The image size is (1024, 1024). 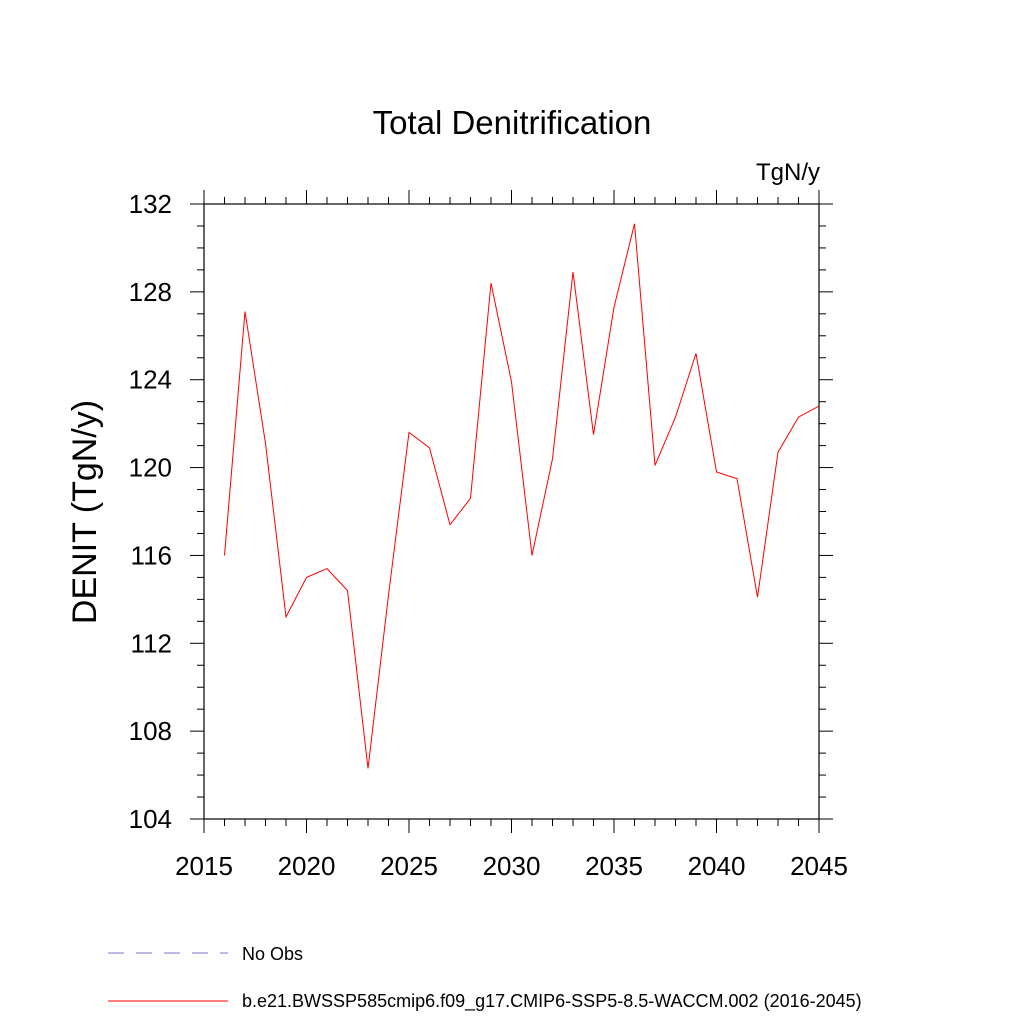 What do you see at coordinates (409, 866) in the screenshot?
I see `x-tick-label: 2025` at bounding box center [409, 866].